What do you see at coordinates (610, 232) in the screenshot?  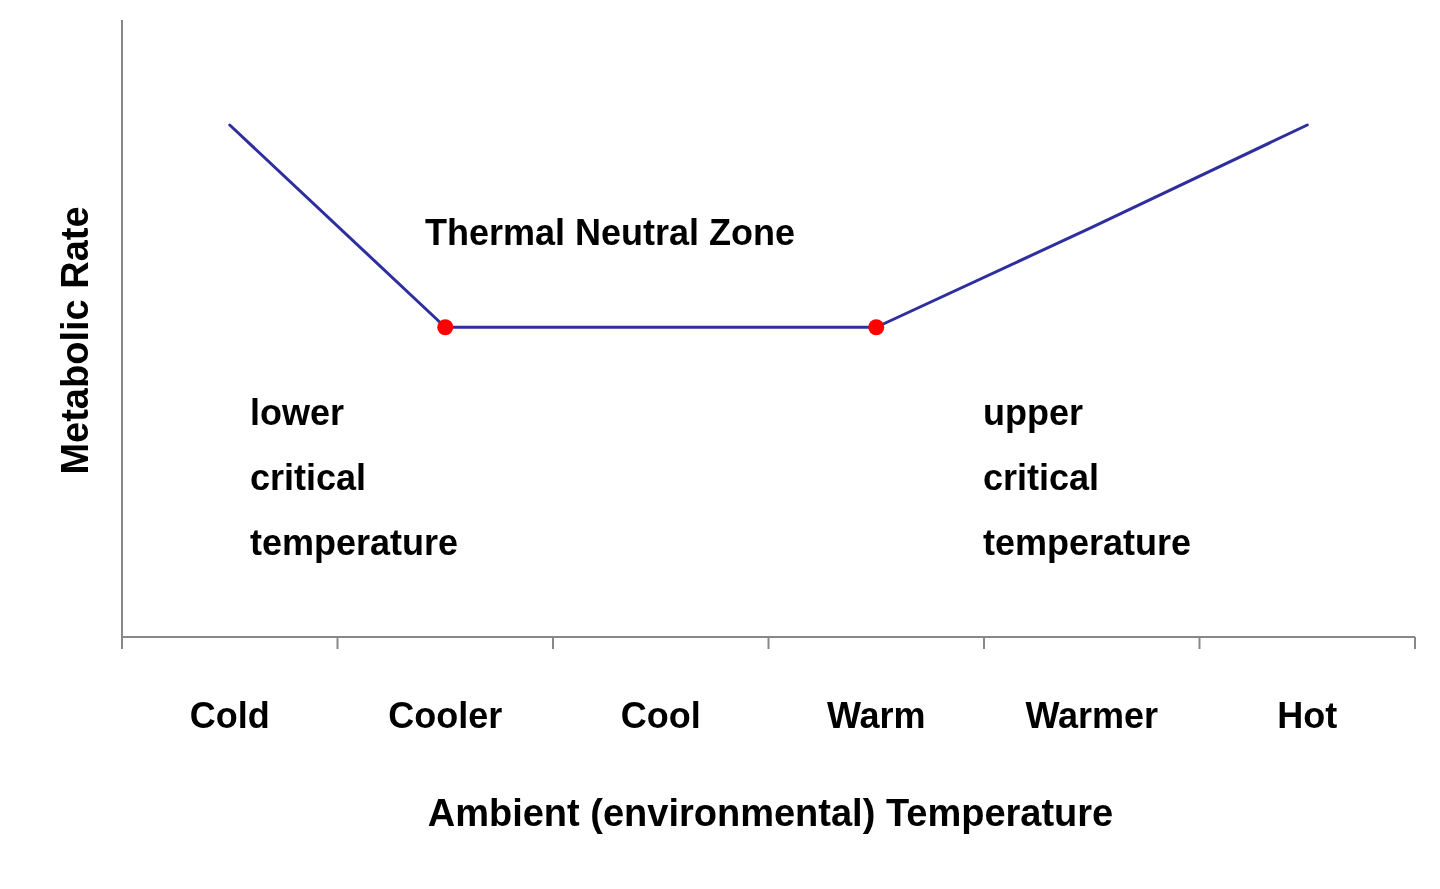 I see `annotation: Thermal Neutral Zone` at bounding box center [610, 232].